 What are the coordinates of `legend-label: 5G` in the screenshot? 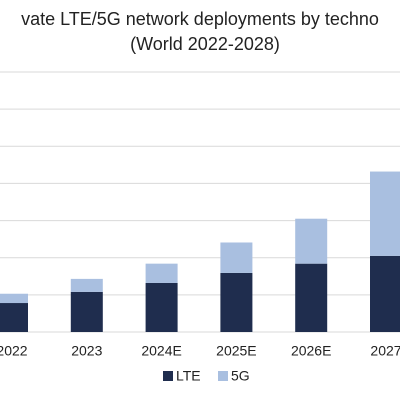 It's located at (240, 376).